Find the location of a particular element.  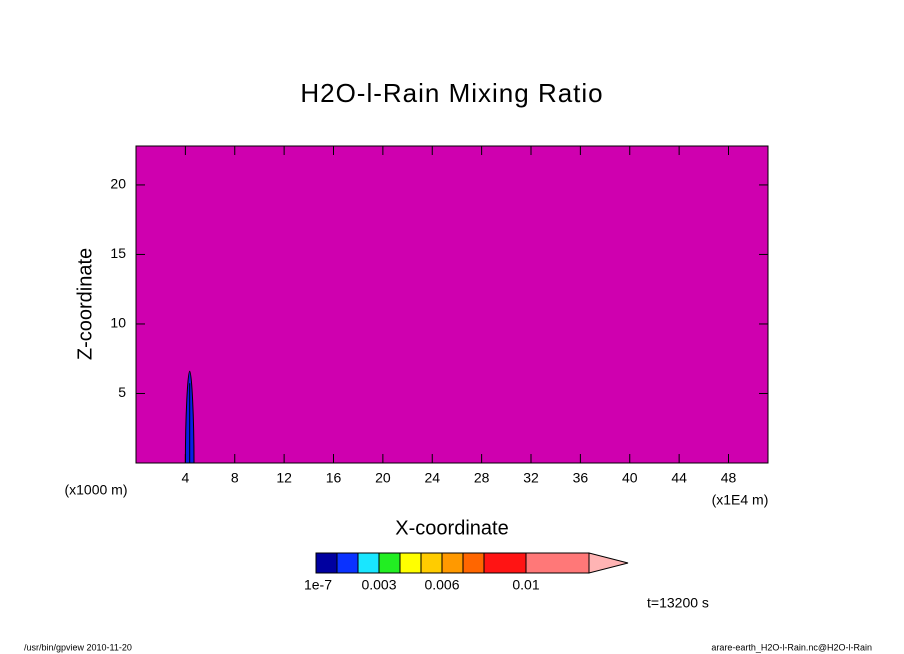

y-tick-label: 20 is located at coordinates (118, 184).